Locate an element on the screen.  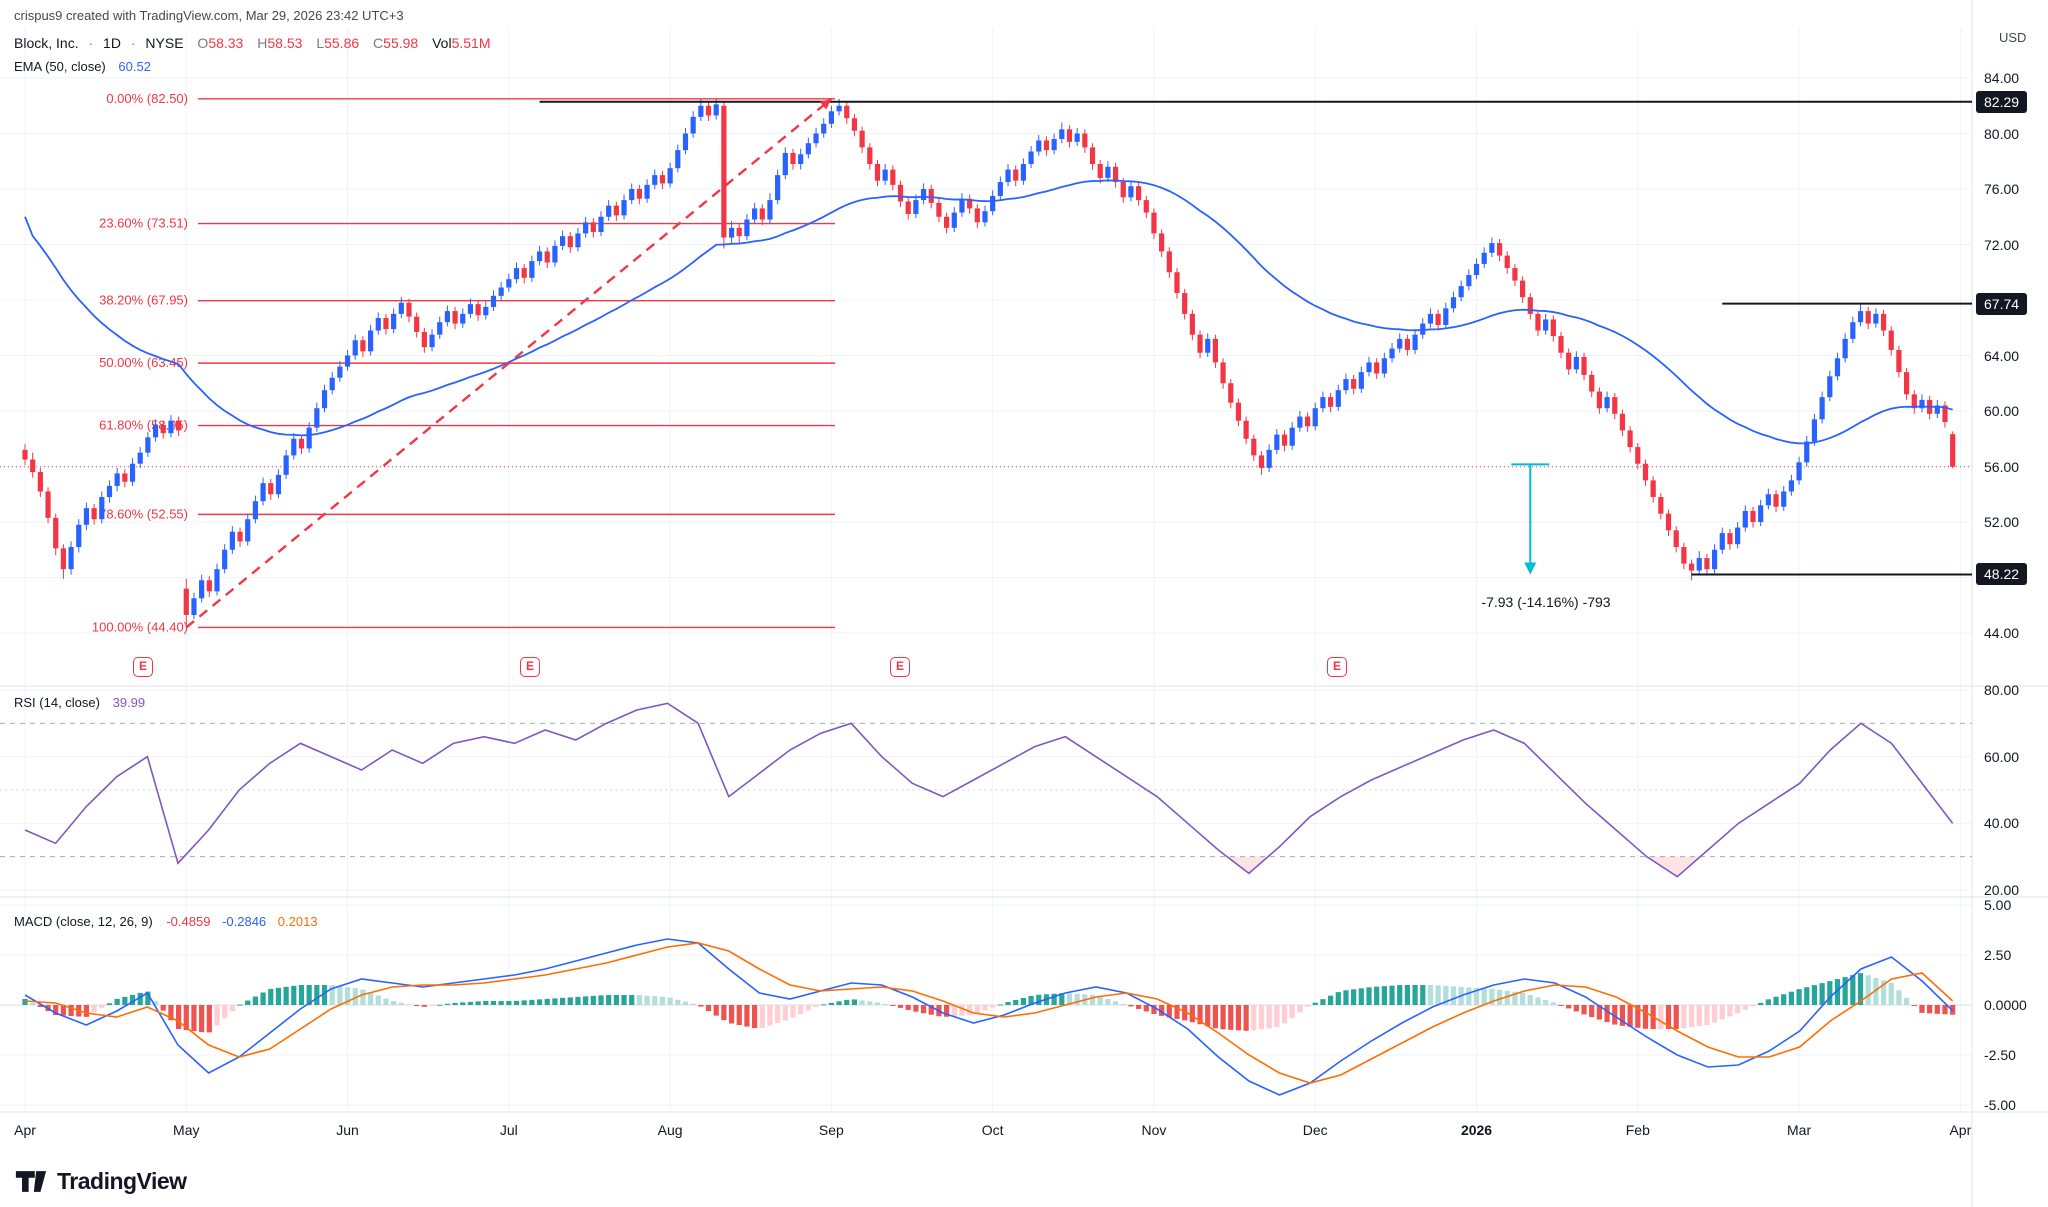
time-axis-label: Dec is located at coordinates (1315, 1130).